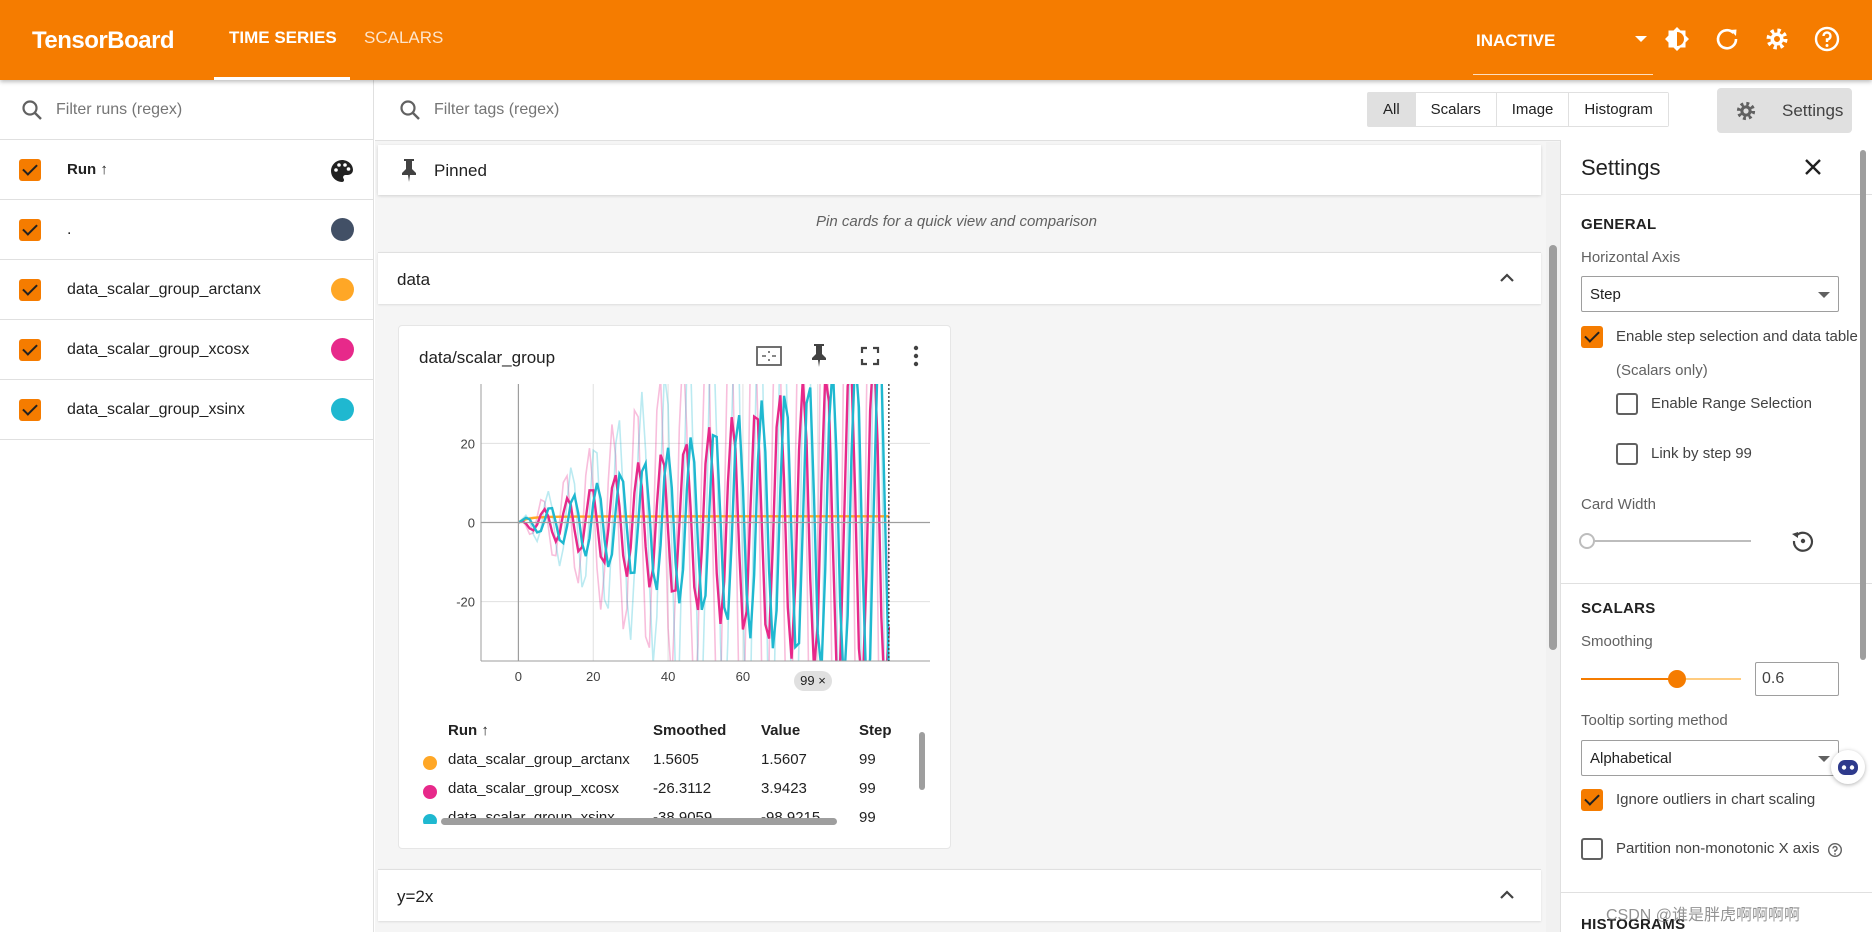 The image size is (1872, 933). I want to click on main-scrollbar, so click(1553, 537).